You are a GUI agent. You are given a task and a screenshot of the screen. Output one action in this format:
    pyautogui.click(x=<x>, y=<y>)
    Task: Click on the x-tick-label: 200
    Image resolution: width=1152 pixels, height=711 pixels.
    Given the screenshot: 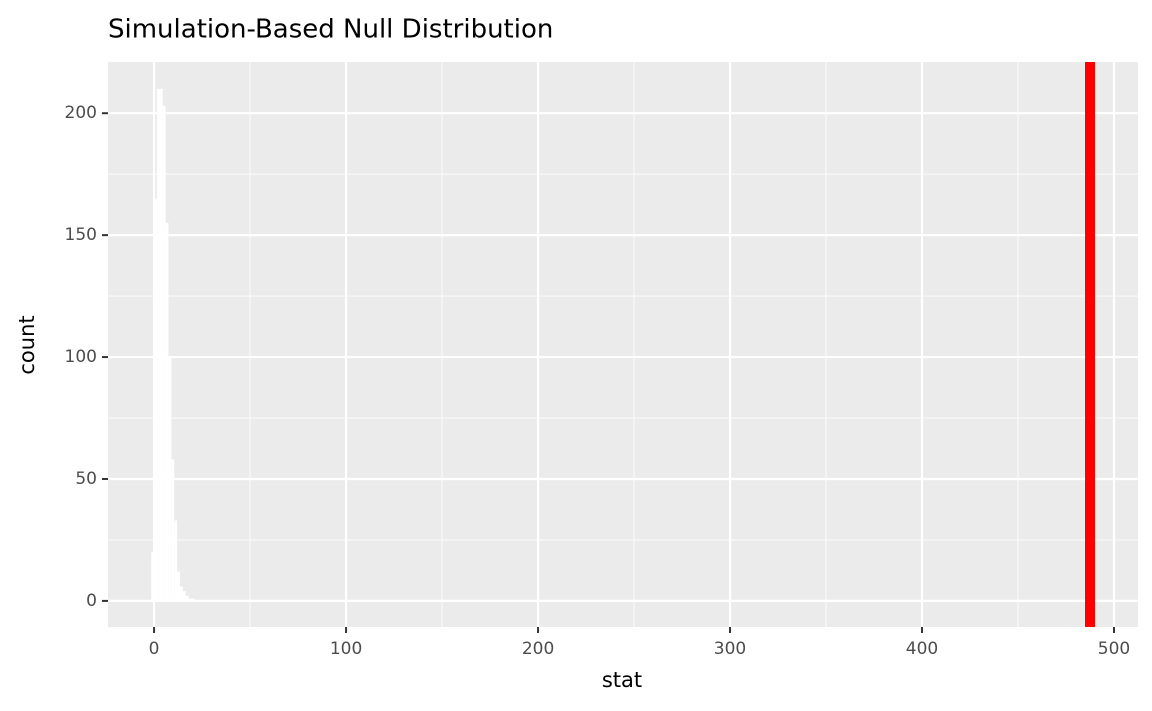 What is the action you would take?
    pyautogui.click(x=538, y=649)
    